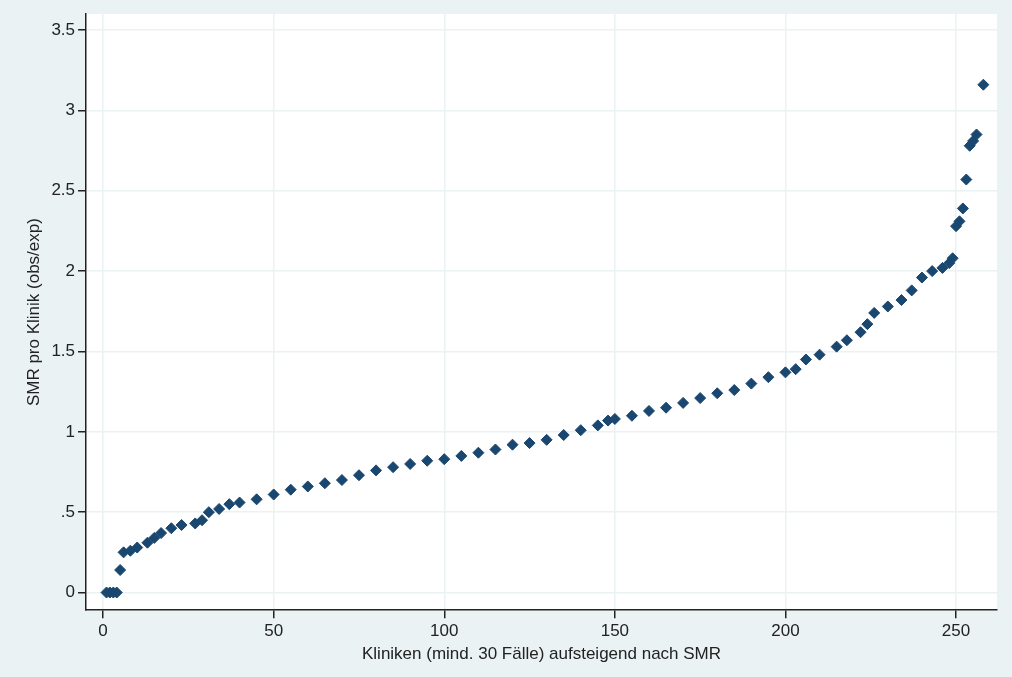  Describe the element at coordinates (541, 654) in the screenshot. I see `x-axis-title: Kliniken (mind. 30 Fälle) aufsteigend nach SMR` at that location.